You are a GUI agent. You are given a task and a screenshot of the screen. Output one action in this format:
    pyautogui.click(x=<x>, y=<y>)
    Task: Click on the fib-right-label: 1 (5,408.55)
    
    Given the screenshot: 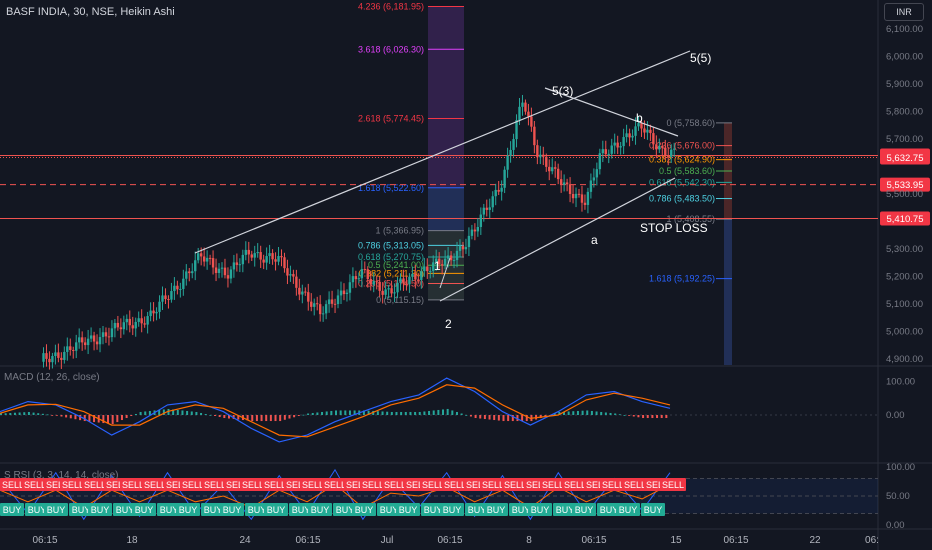 What is the action you would take?
    pyautogui.click(x=690, y=219)
    